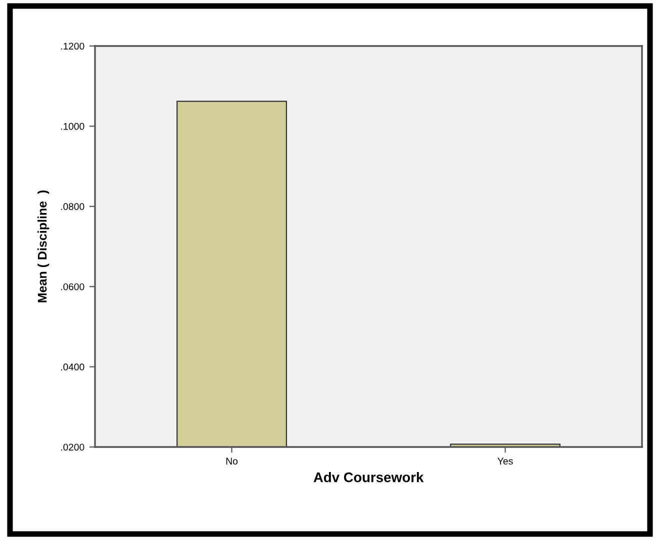 The image size is (658, 540). I want to click on x-tick-label: No, so click(232, 461).